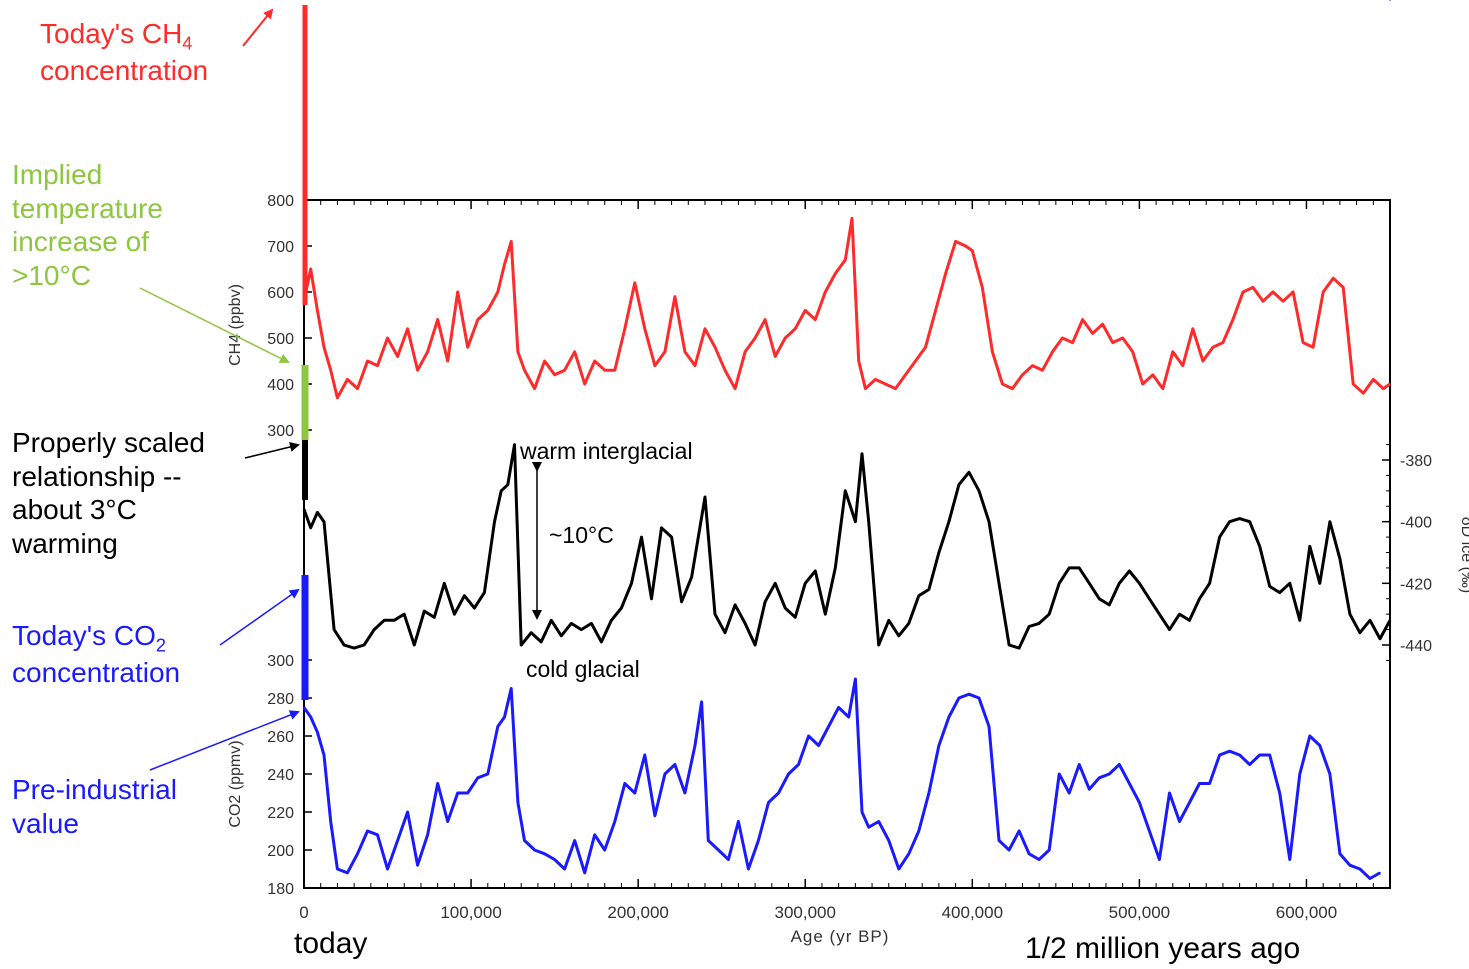 The height and width of the screenshot is (969, 1469). What do you see at coordinates (96, 654) in the screenshot?
I see `co2-today-annotation: Today's CO2 concentration` at bounding box center [96, 654].